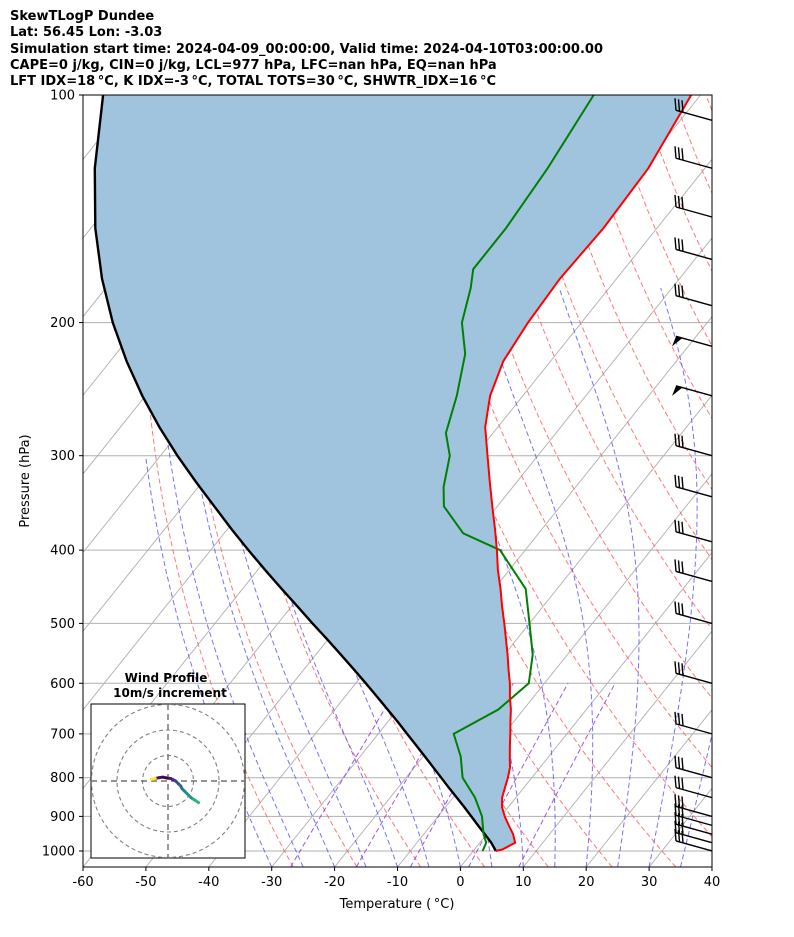  What do you see at coordinates (145, 882) in the screenshot?
I see `x-tick-label: -50` at bounding box center [145, 882].